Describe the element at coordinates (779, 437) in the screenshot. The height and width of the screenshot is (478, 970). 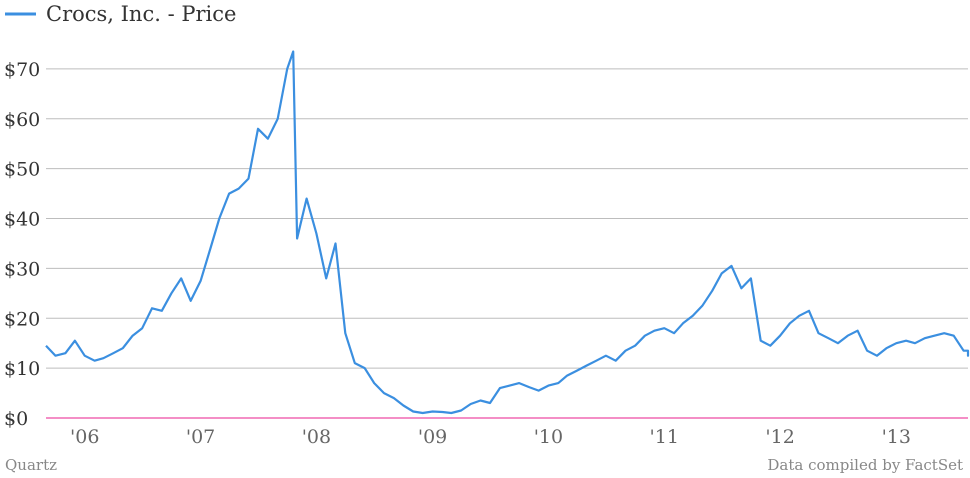
I see `x-tick-label: '12` at that location.